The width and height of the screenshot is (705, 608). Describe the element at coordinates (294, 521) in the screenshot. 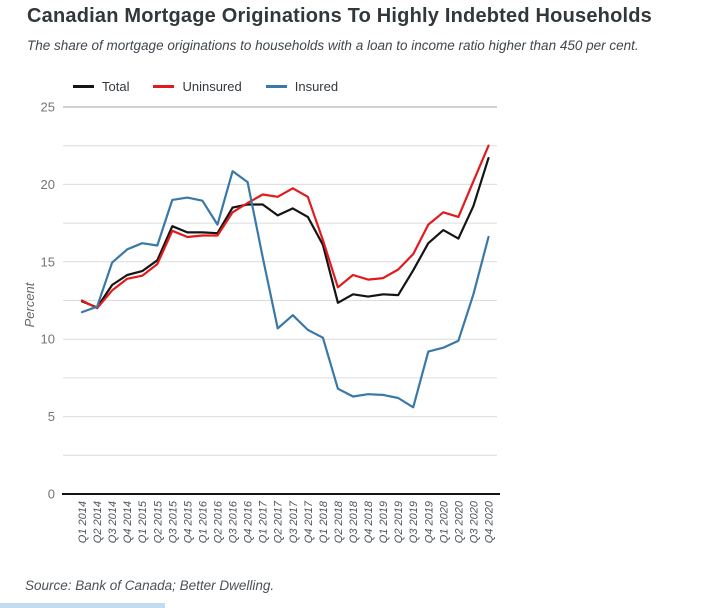

I see `x-tick-label: Q3 2017` at that location.